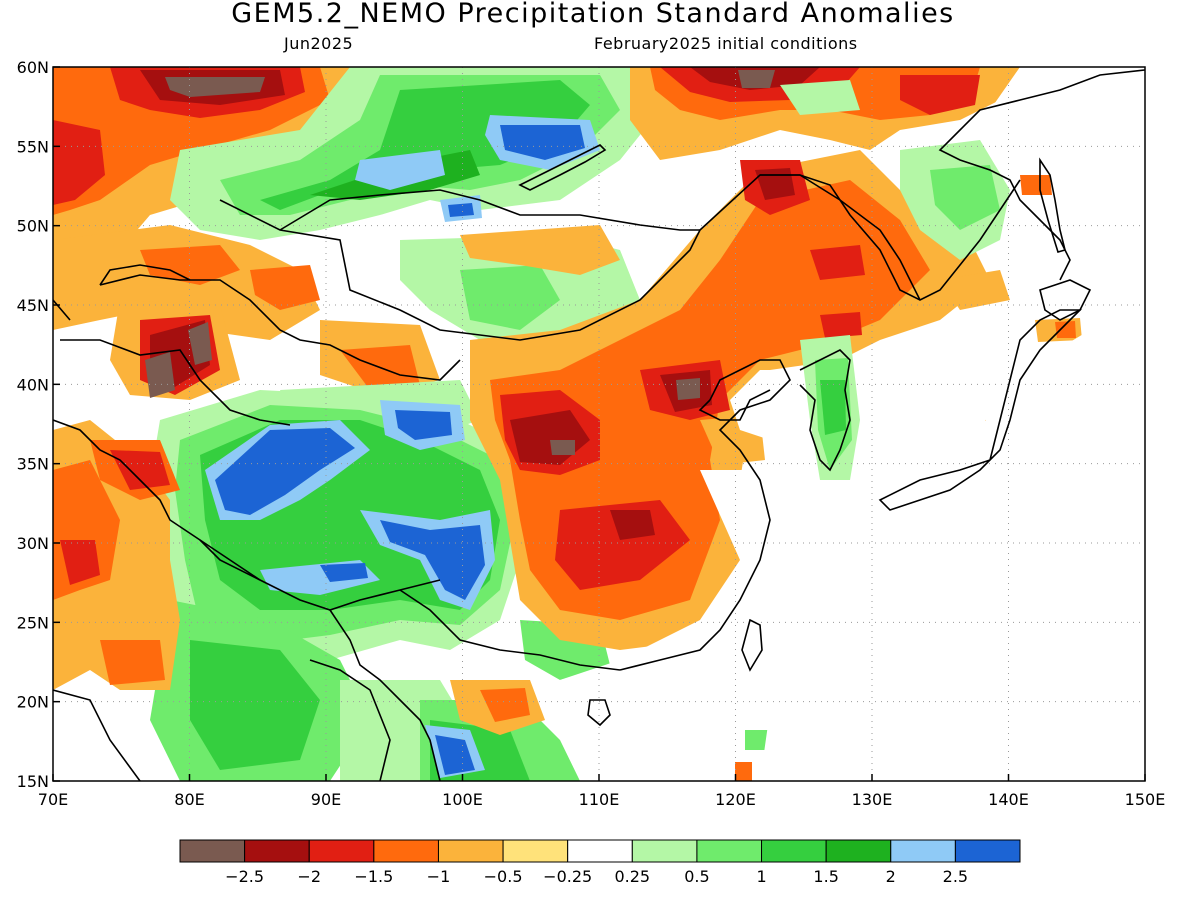 This screenshot has height=900, width=1200. Describe the element at coordinates (599, 799) in the screenshot. I see `longitude-tick-label: 110E` at that location.